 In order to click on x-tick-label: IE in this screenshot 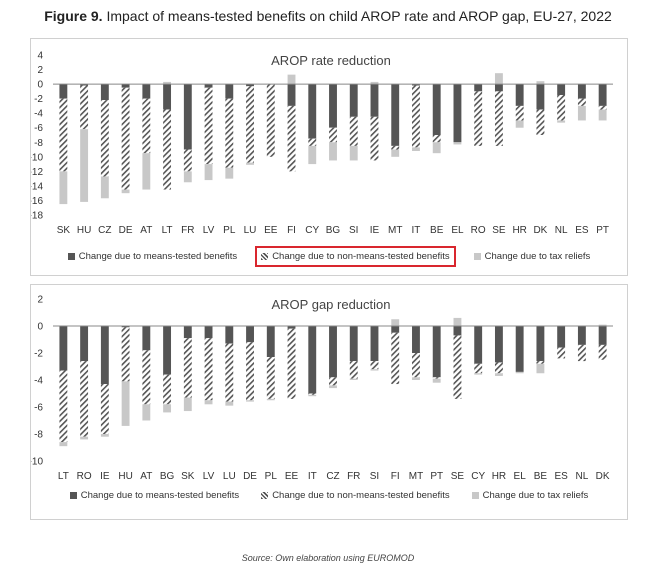, I will do `click(105, 476)`.